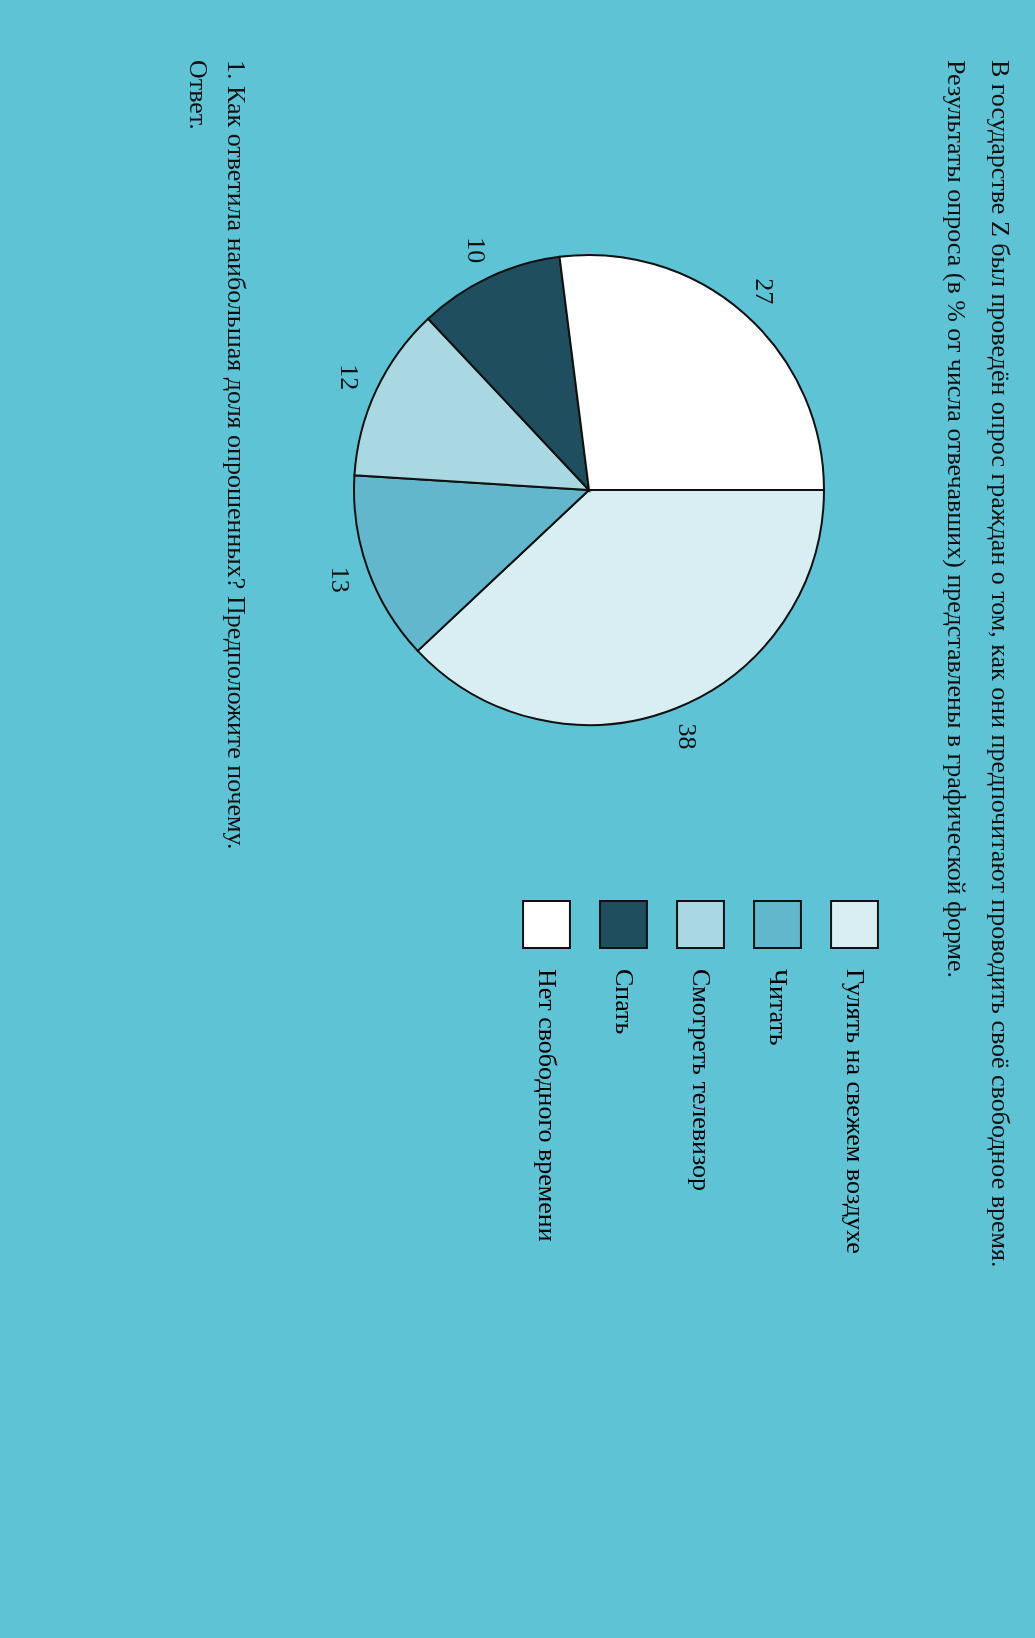  Describe the element at coordinates (701, 1080) in the screenshot. I see `legend-label: Смотреть телевизор` at that location.